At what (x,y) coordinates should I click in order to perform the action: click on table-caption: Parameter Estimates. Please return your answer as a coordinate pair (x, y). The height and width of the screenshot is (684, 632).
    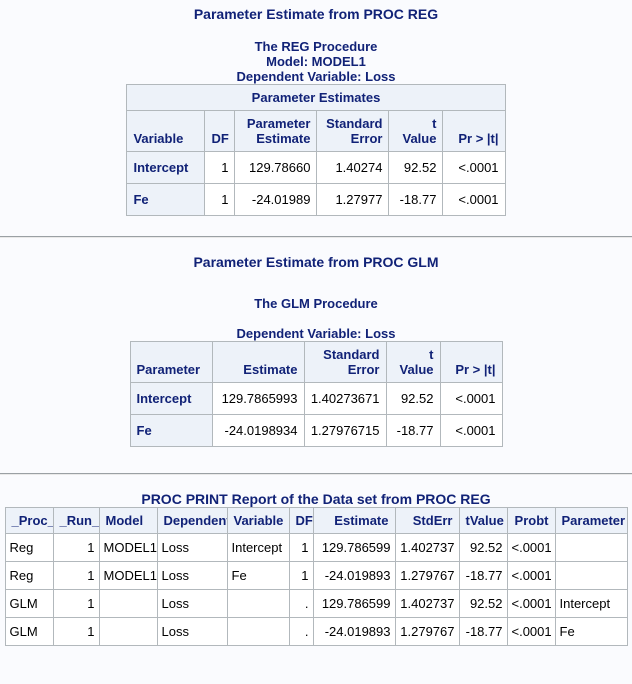
    Looking at the image, I should click on (316, 97).